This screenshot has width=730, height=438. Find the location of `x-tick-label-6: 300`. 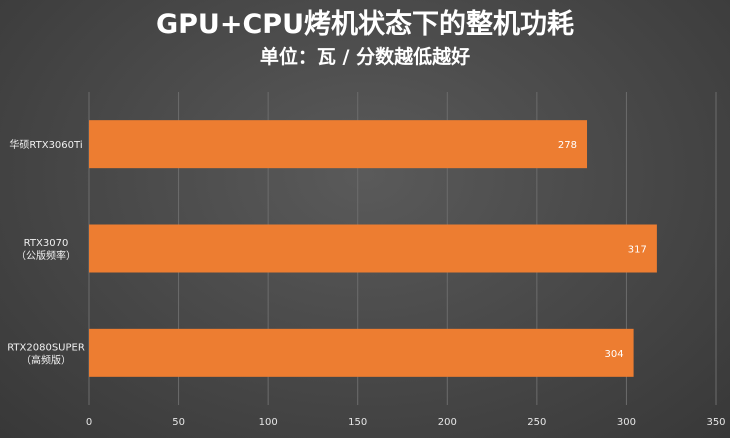

x-tick-label-6: 300 is located at coordinates (626, 422).